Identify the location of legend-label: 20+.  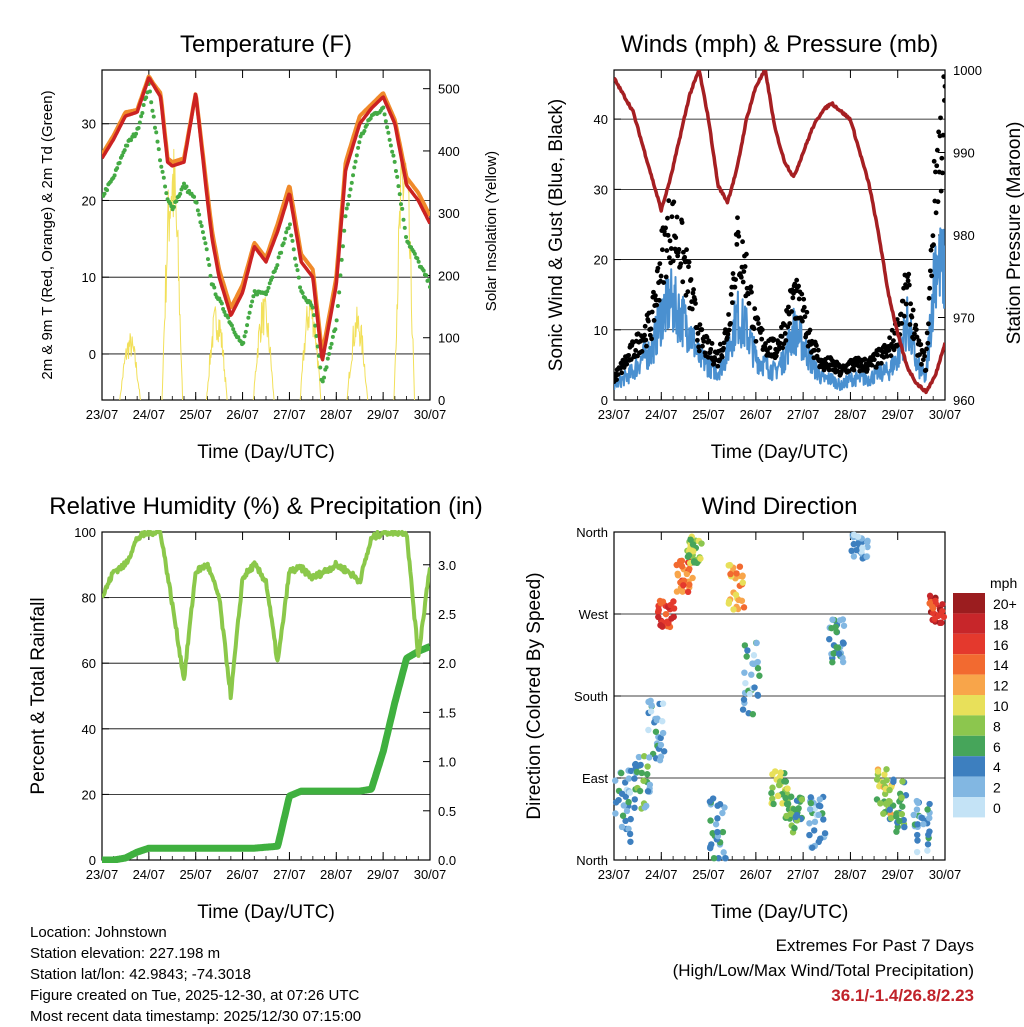
(1005, 604).